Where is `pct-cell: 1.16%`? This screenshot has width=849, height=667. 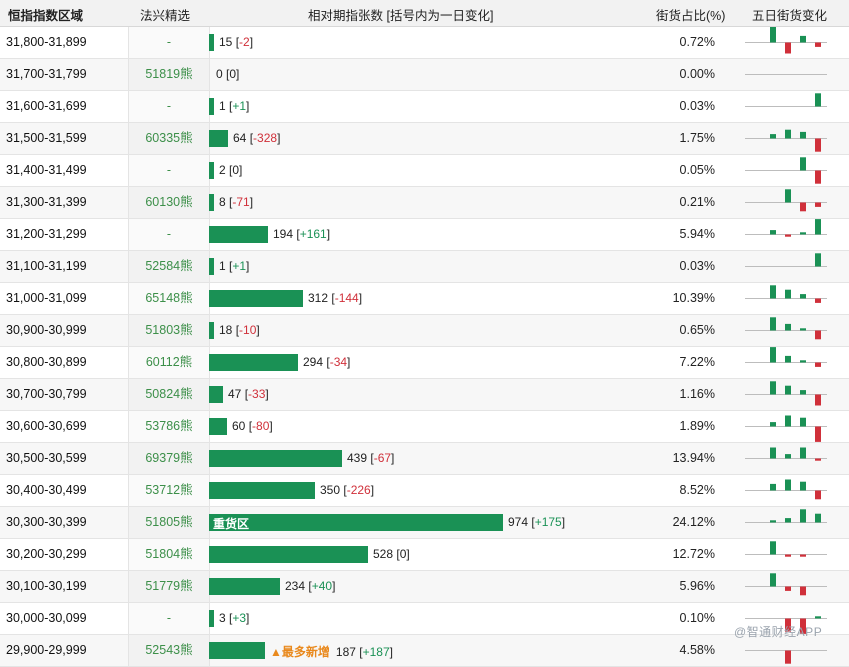 pct-cell: 1.16% is located at coordinates (697, 394).